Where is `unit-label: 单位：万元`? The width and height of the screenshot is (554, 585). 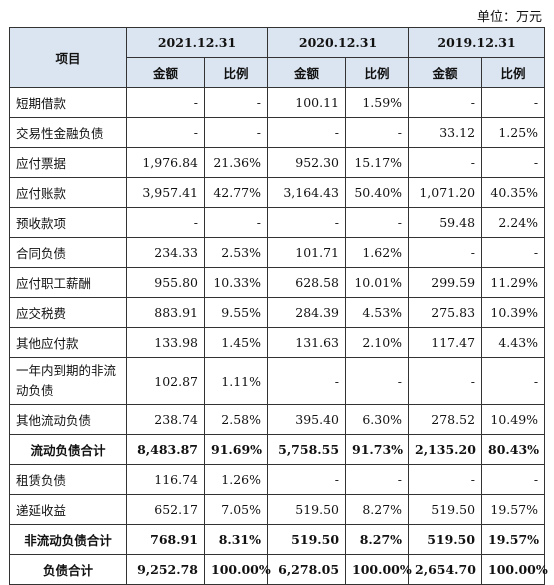
unit-label: 单位：万元 is located at coordinates (509, 17).